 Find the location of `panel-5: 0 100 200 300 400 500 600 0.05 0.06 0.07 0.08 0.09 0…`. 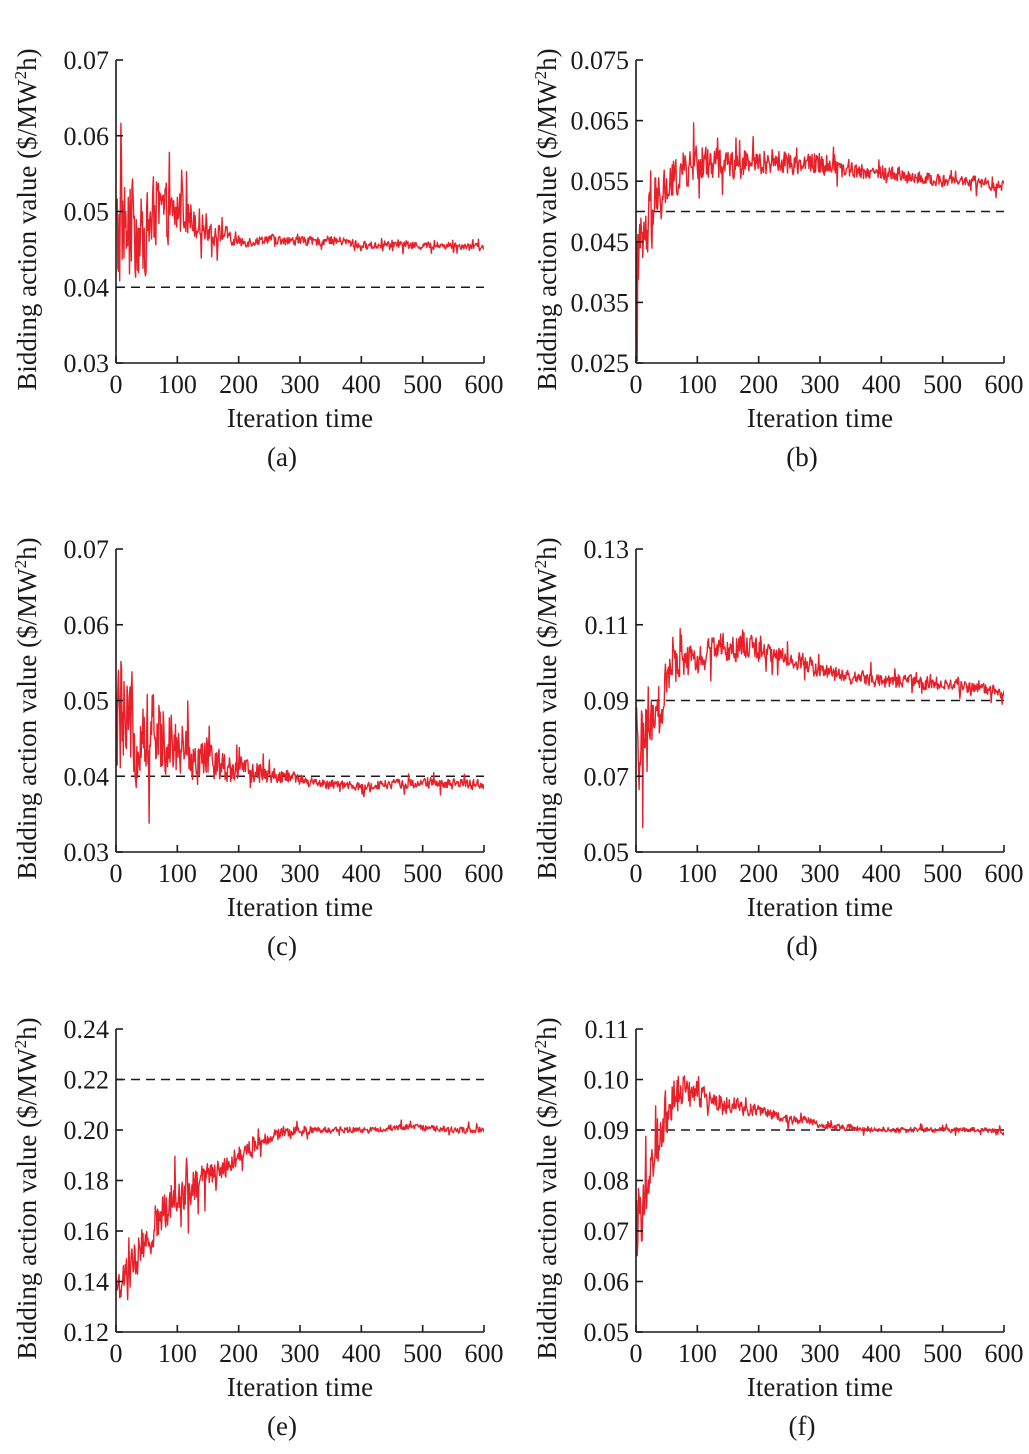

panel-5: 0 100 200 300 400 500 600 0.05 0.06 0.07 0.08 0.09 0… is located at coordinates (777, 1228).